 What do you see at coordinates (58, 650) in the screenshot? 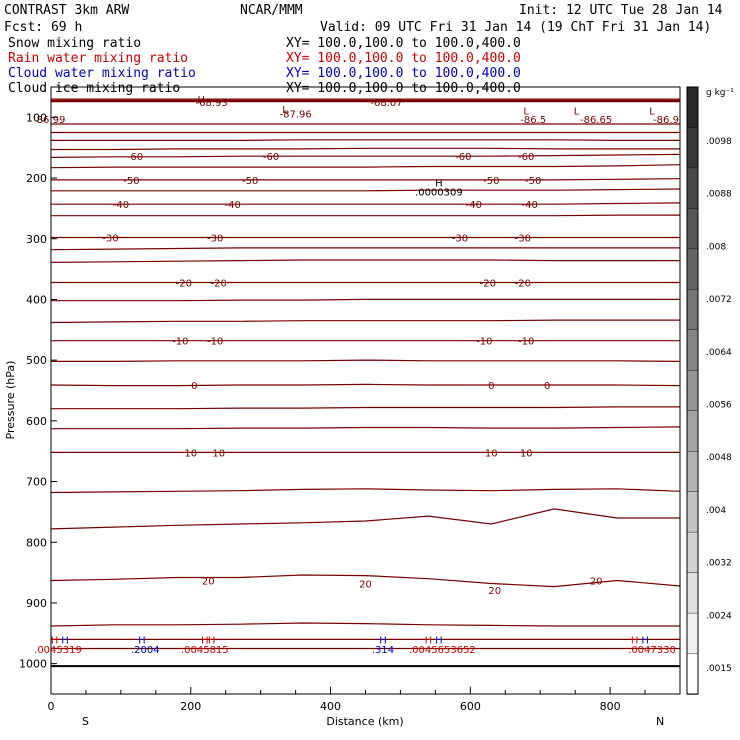
I see `contour-label: .0045319` at bounding box center [58, 650].